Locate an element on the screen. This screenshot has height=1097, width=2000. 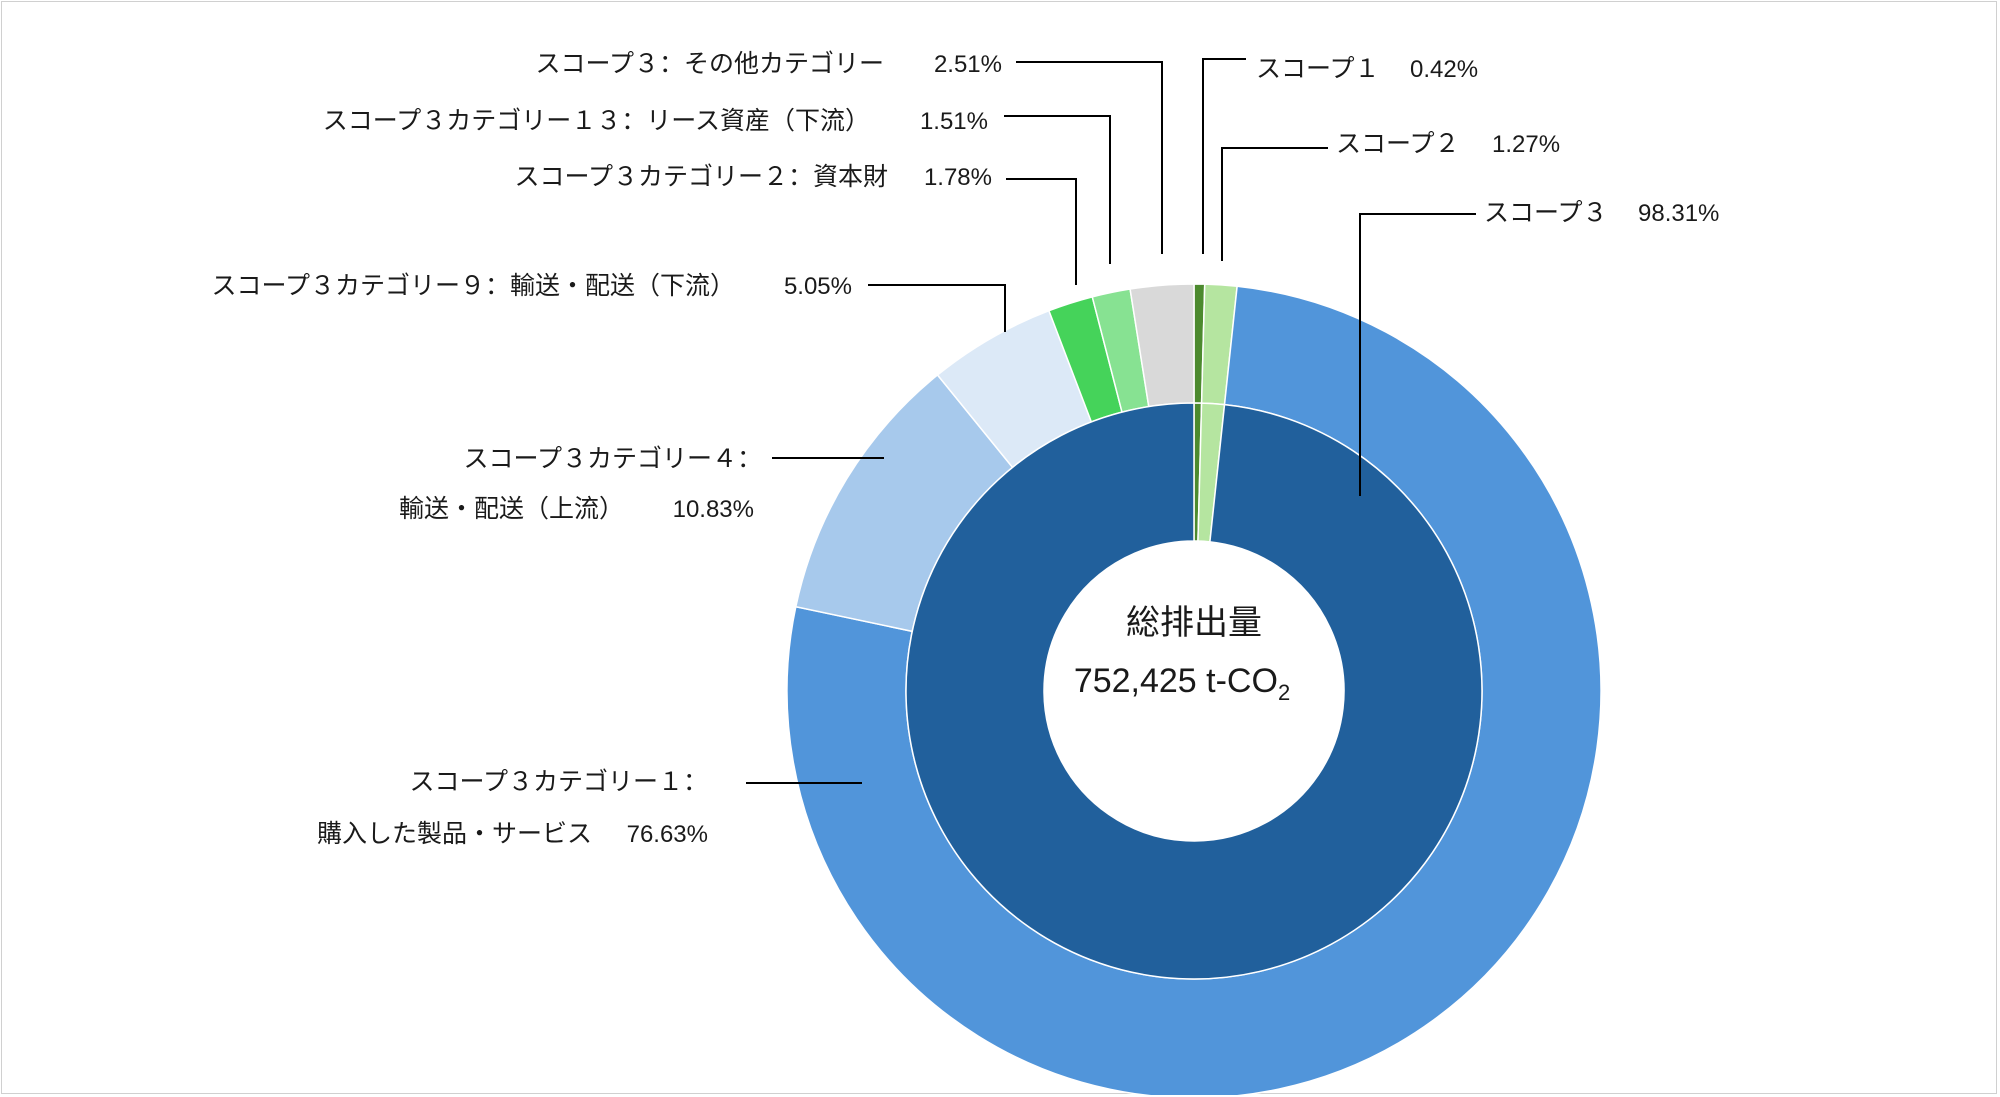
label-cat2-pct: 1.78% is located at coordinates (958, 177).